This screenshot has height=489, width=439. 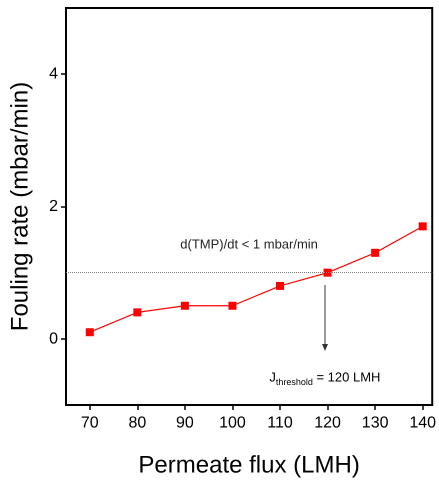 What do you see at coordinates (20, 207) in the screenshot?
I see `y-axis-title: Fouling rate (mbar/min)` at bounding box center [20, 207].